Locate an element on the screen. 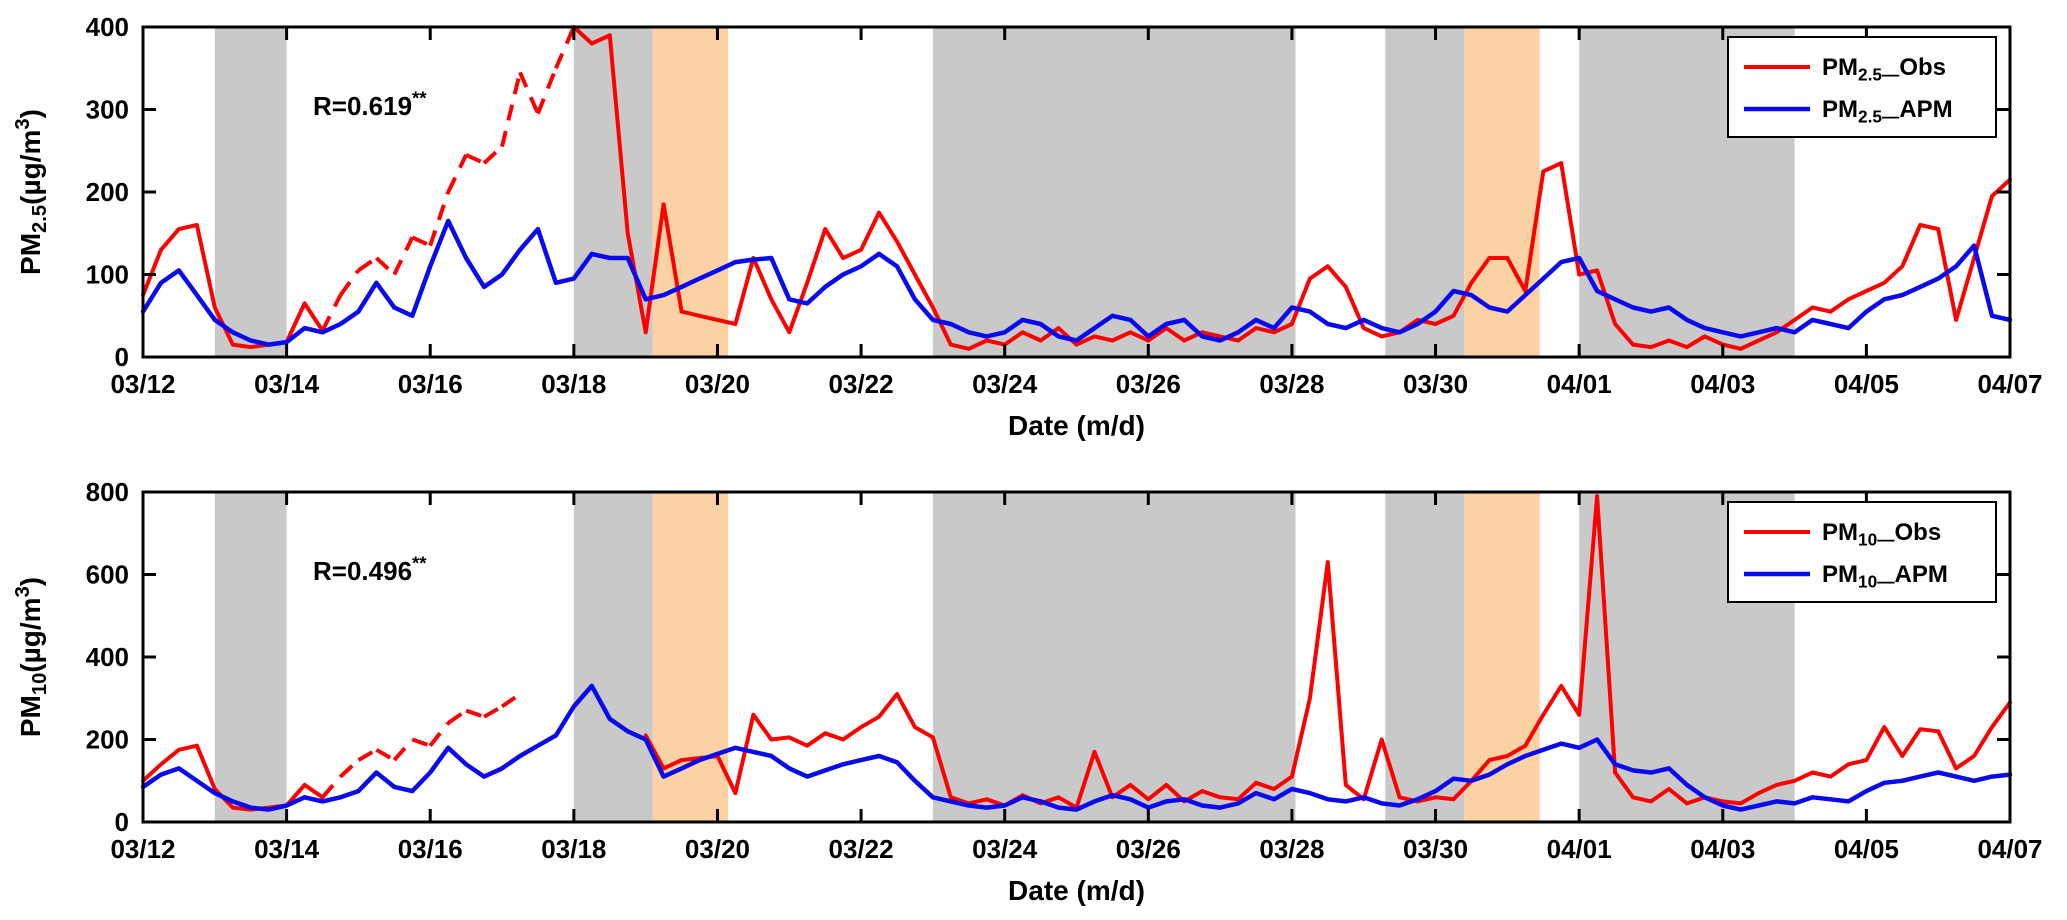  pm25-apm-line is located at coordinates (1076, 282).